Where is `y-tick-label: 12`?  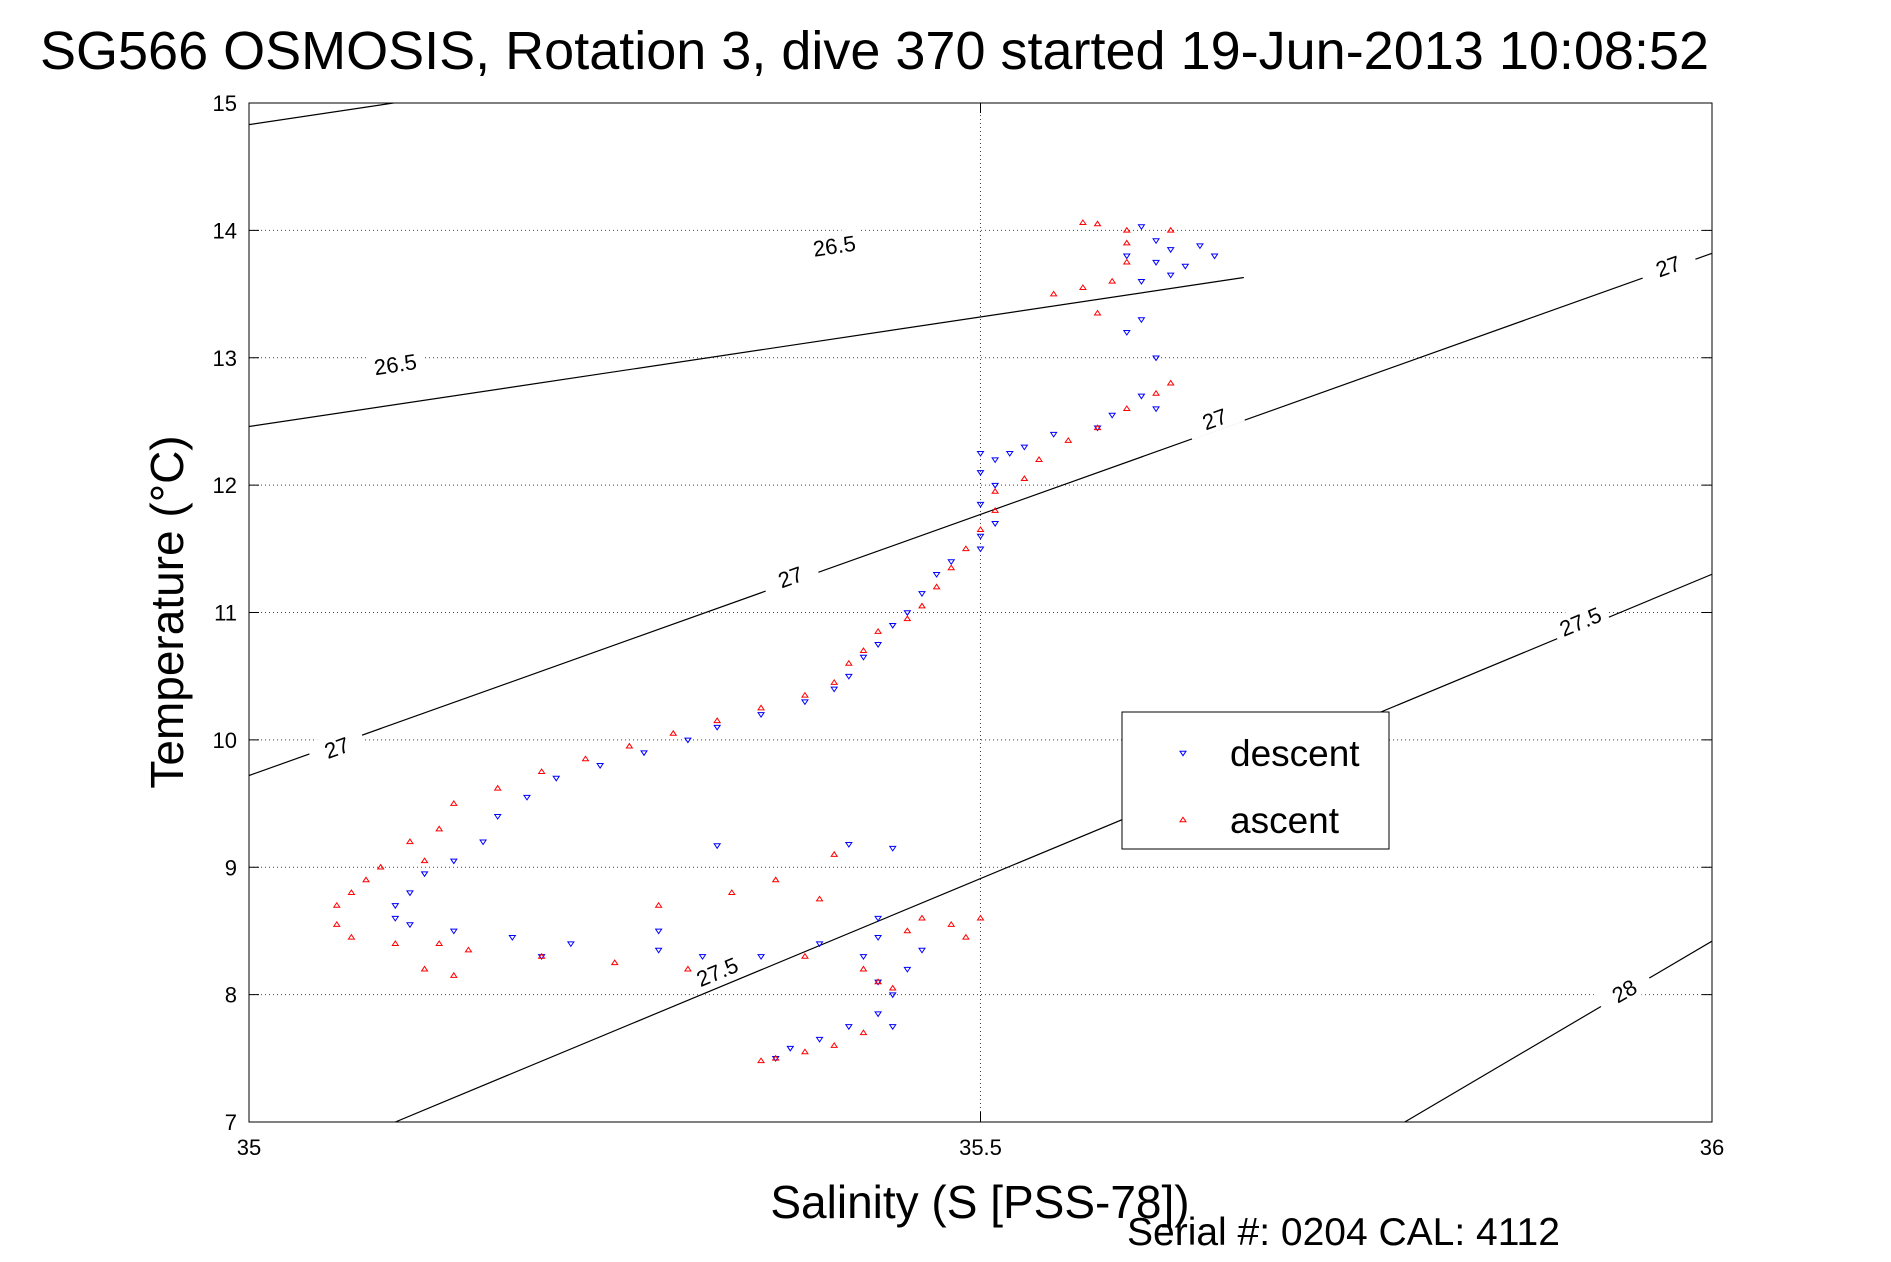
y-tick-label: 12 is located at coordinates (225, 485).